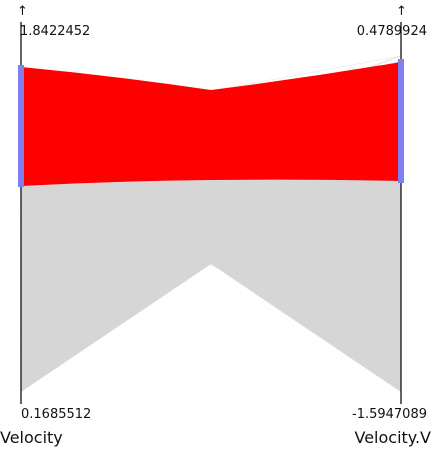 This screenshot has height=450, width=433. Describe the element at coordinates (401, 121) in the screenshot. I see `brush-handle-velocity-v` at that location.